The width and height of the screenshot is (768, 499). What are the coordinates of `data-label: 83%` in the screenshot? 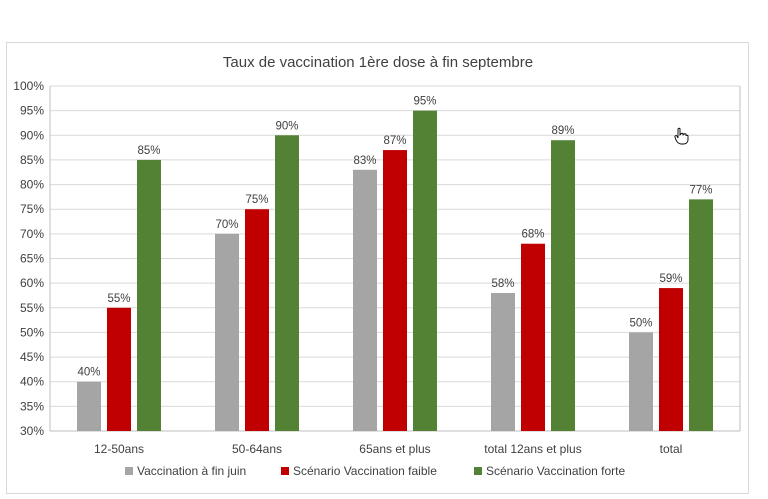 It's located at (364, 161).